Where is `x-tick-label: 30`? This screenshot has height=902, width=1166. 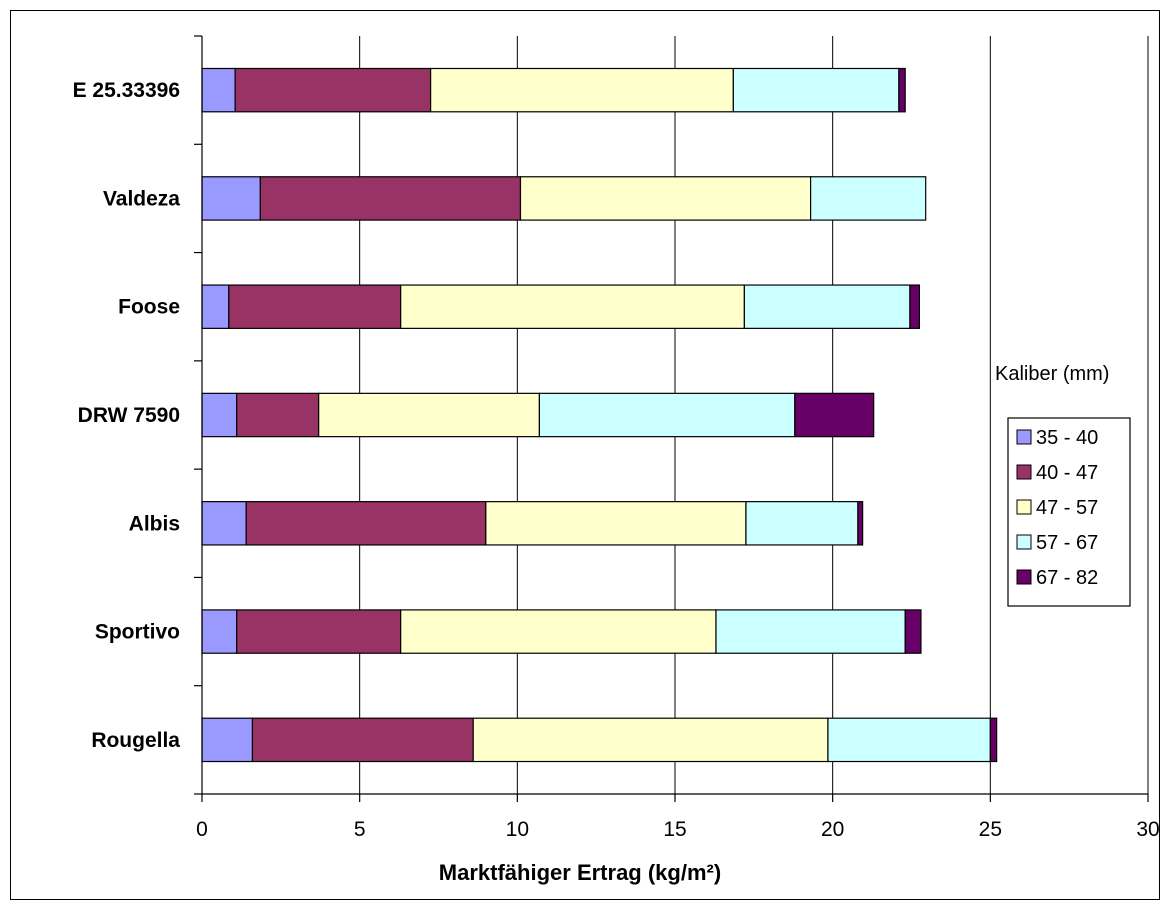
x-tick-label: 30 is located at coordinates (1147, 829).